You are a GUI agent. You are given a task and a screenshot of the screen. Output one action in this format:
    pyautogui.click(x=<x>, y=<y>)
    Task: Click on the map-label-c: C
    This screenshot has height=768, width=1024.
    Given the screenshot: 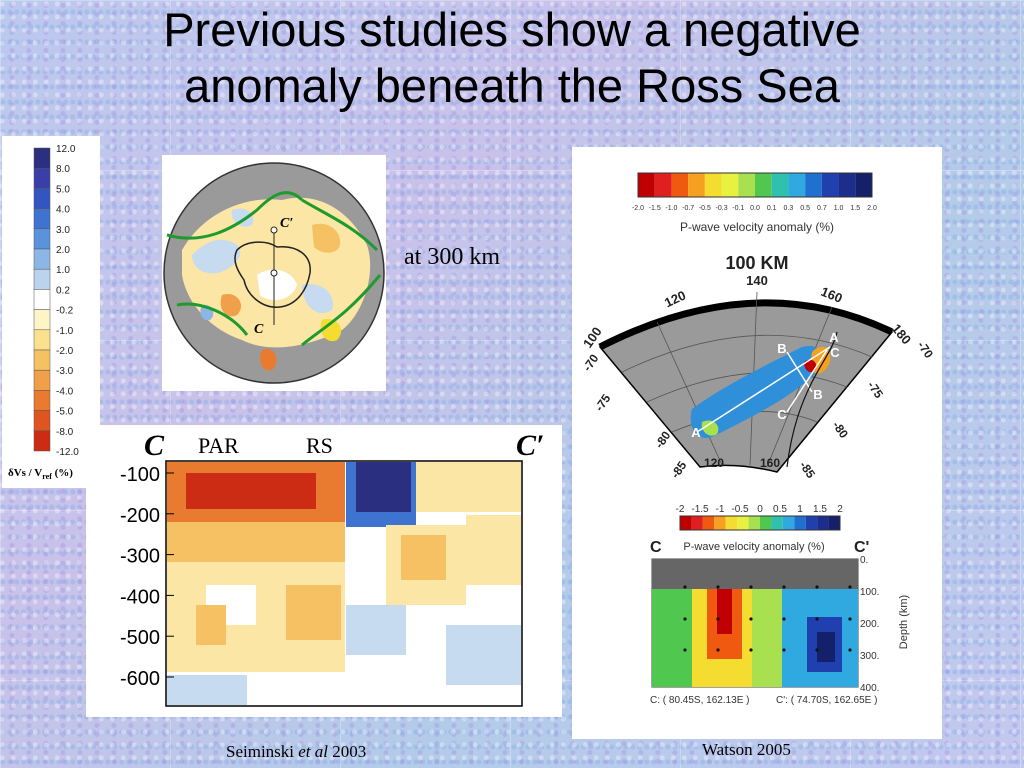 What is the action you would take?
    pyautogui.click(x=259, y=329)
    